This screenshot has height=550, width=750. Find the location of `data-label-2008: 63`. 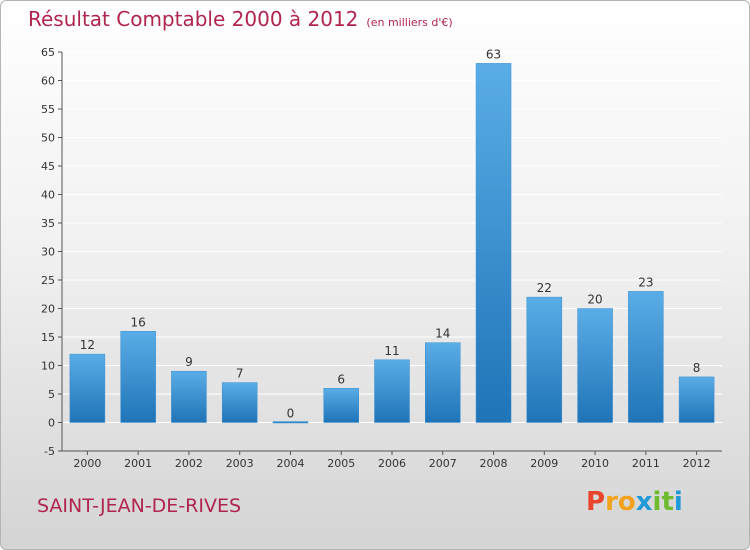

data-label-2008: 63 is located at coordinates (493, 54).